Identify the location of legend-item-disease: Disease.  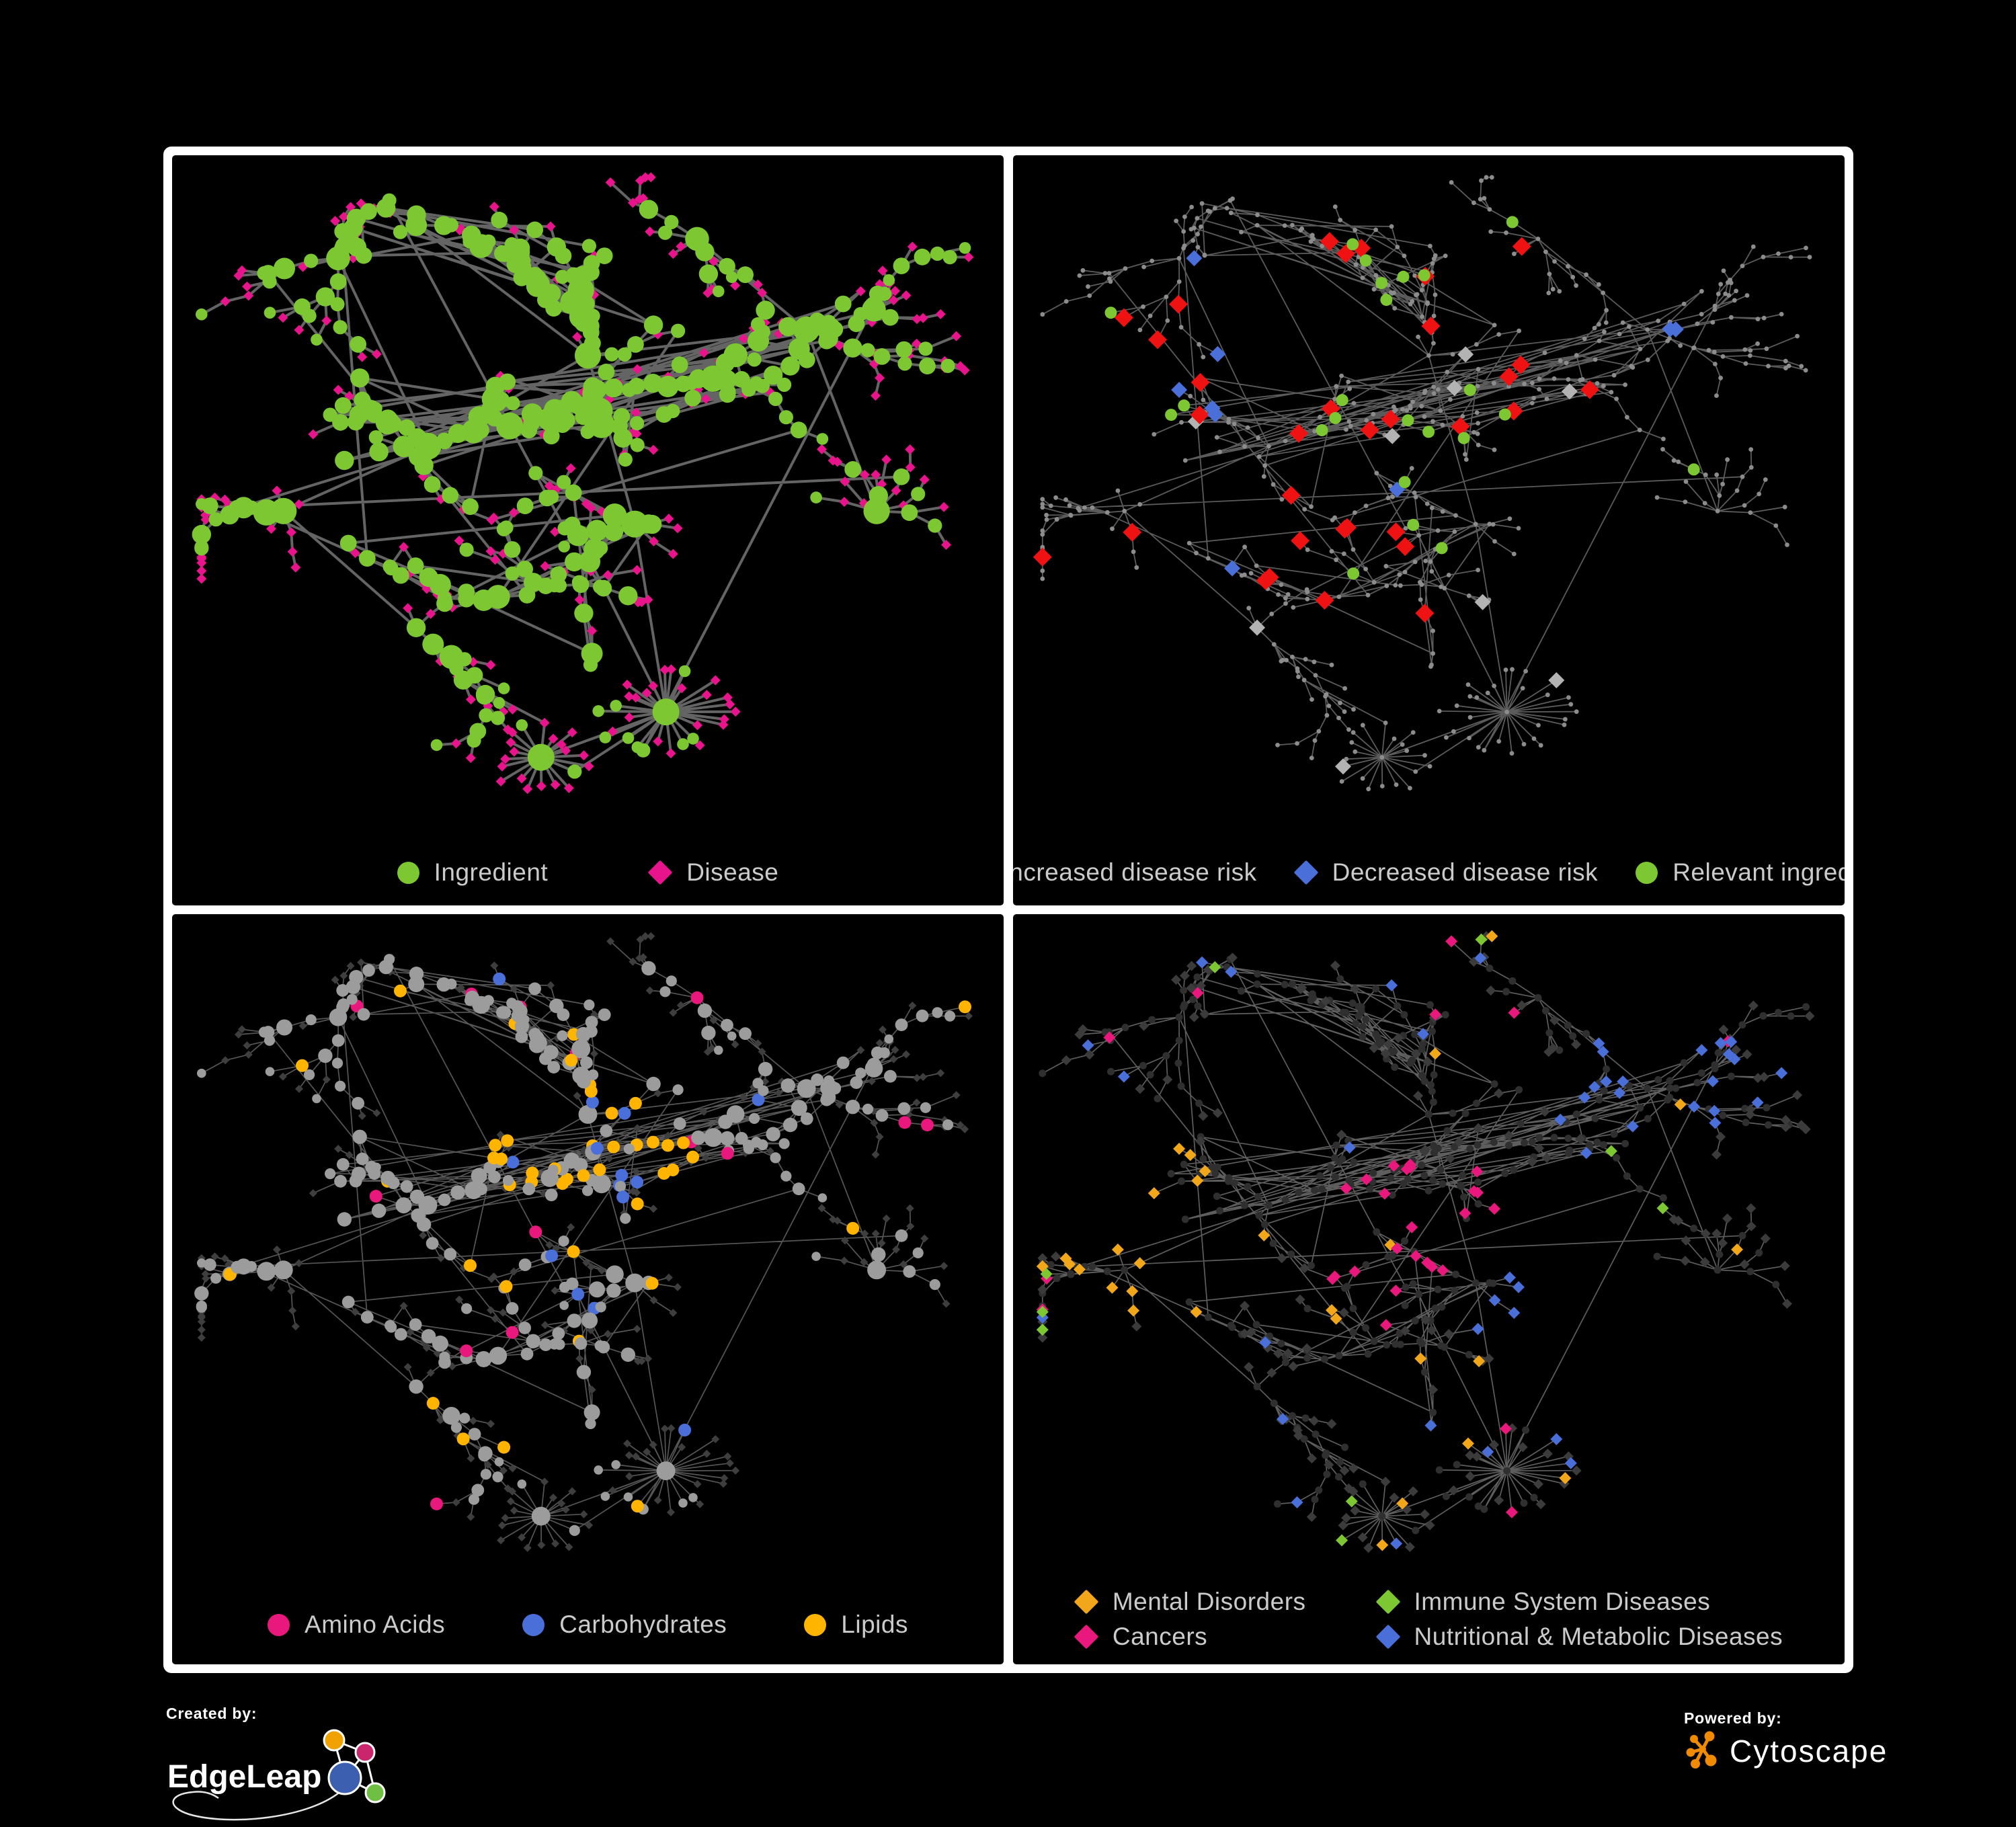
(713, 872).